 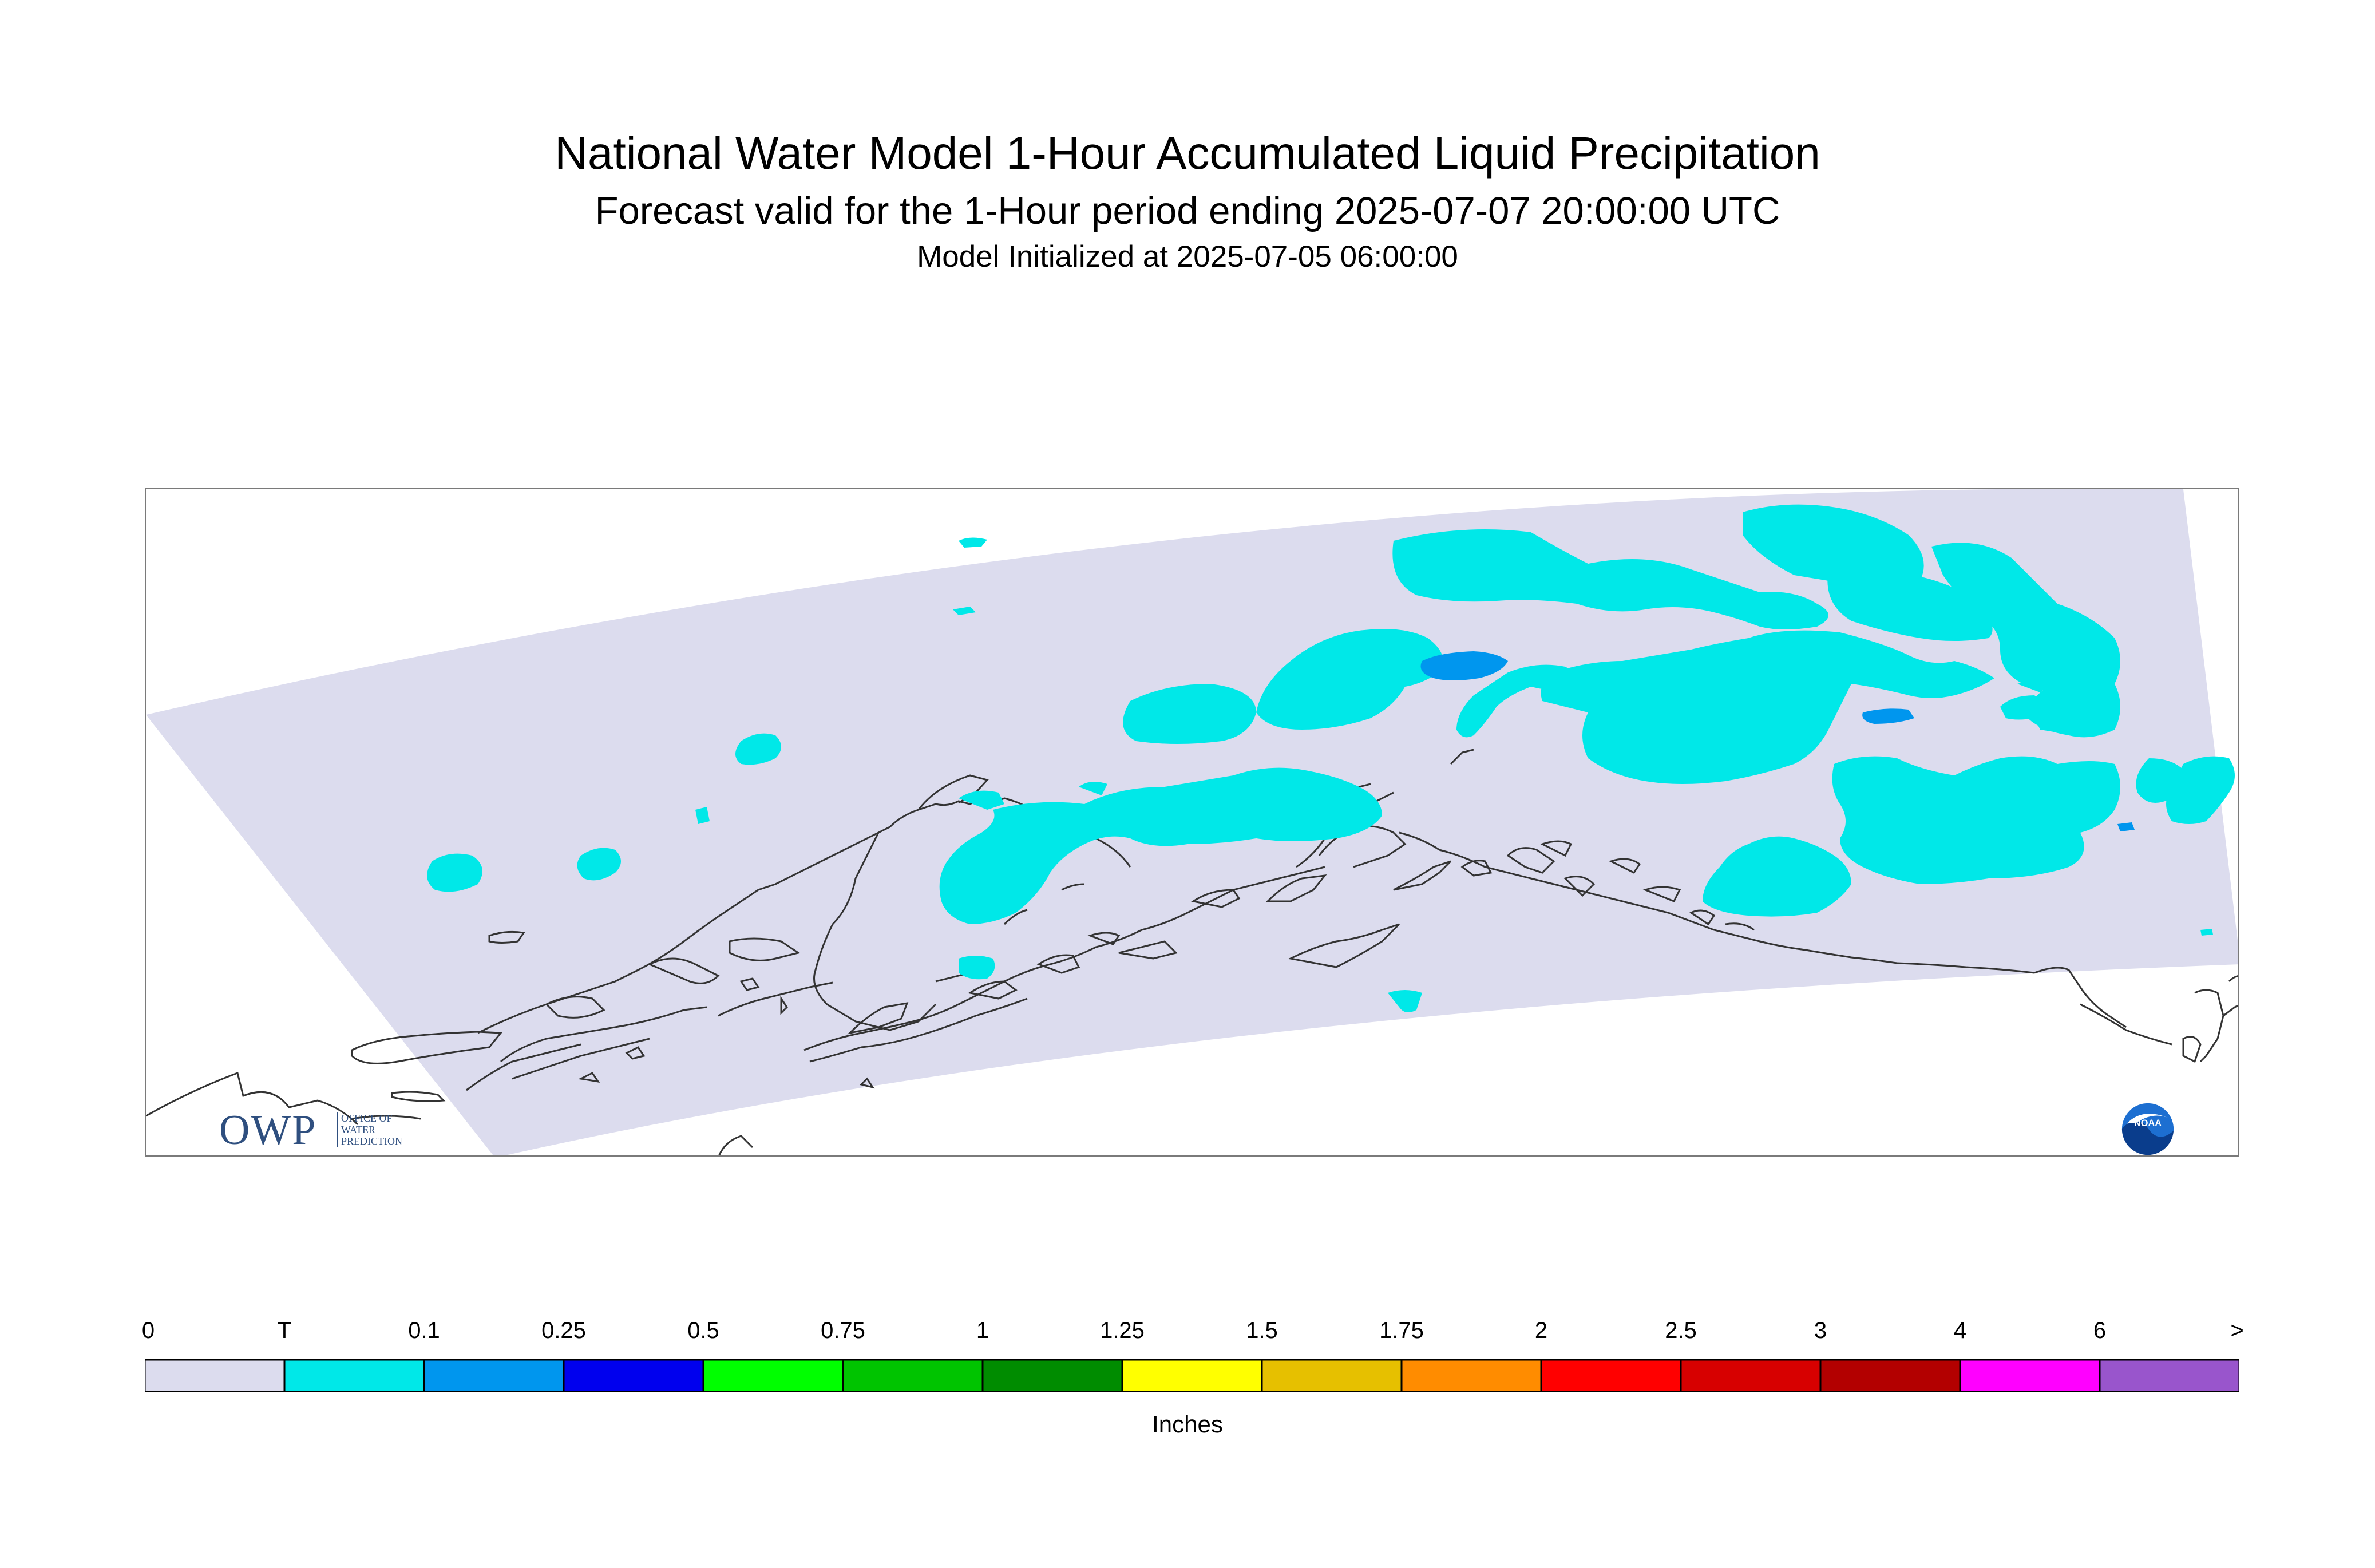 I want to click on legend-tick-label: 6, so click(x=2100, y=1330).